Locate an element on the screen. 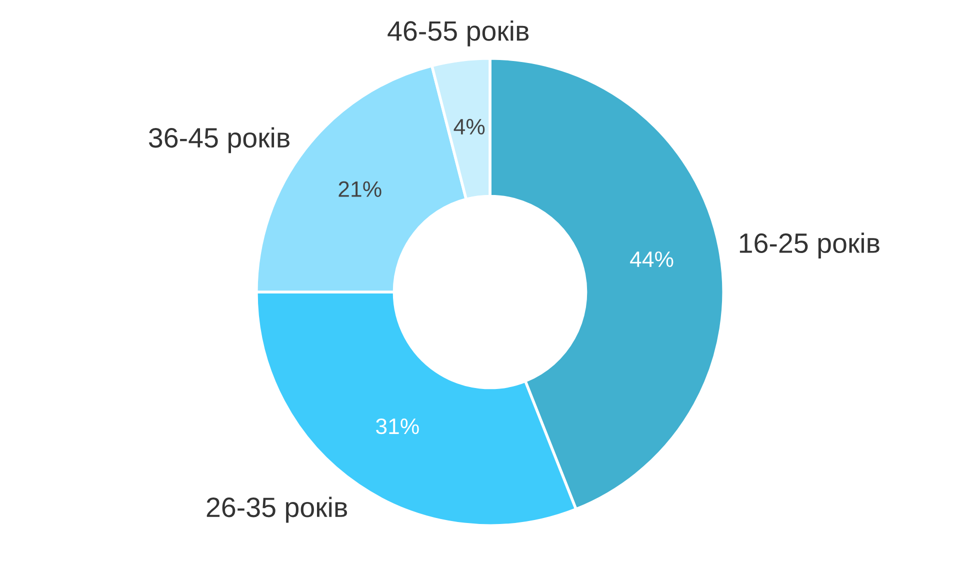  slice-label: 16-25 років is located at coordinates (810, 245).